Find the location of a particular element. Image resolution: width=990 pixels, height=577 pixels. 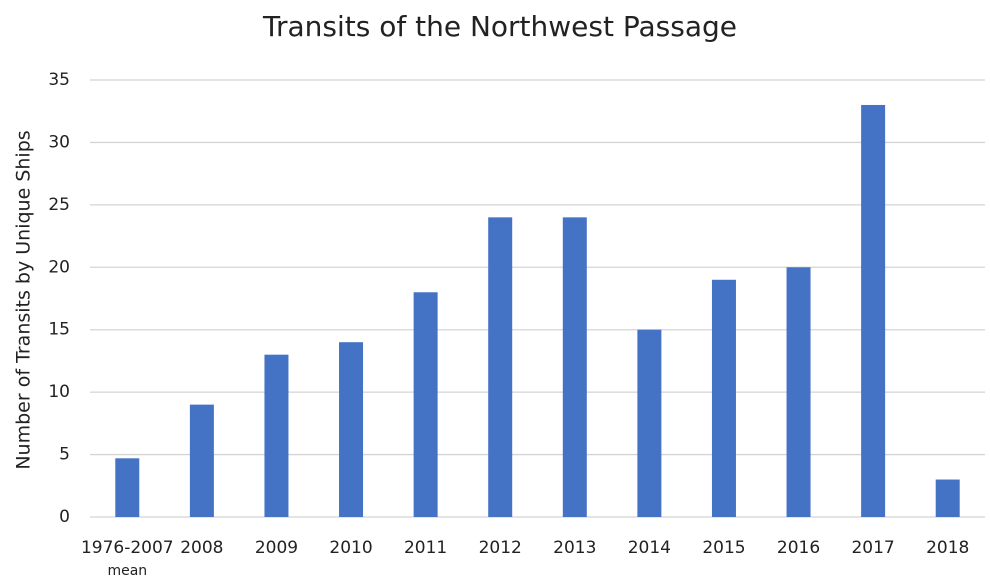

x-tick-label: 1976-2007 mean is located at coordinates (127, 557).